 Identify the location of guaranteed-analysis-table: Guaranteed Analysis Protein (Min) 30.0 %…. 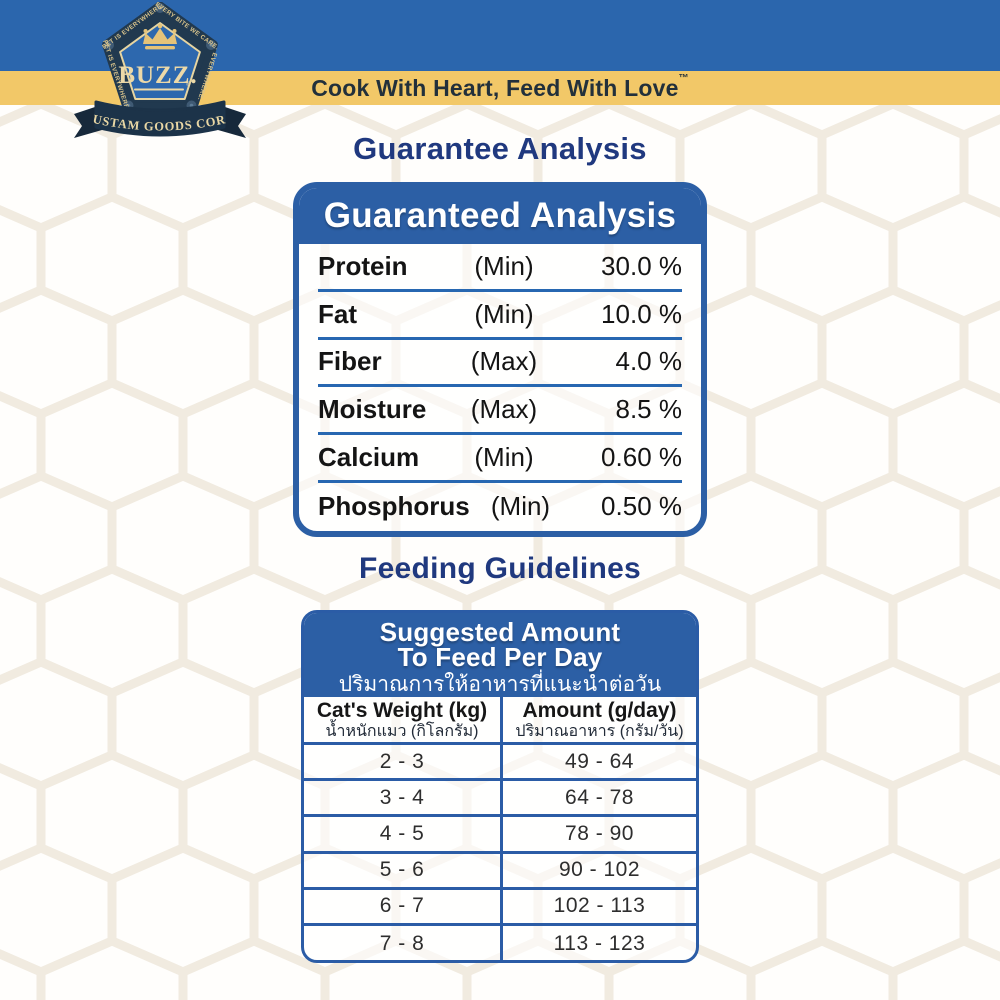
(500, 359).